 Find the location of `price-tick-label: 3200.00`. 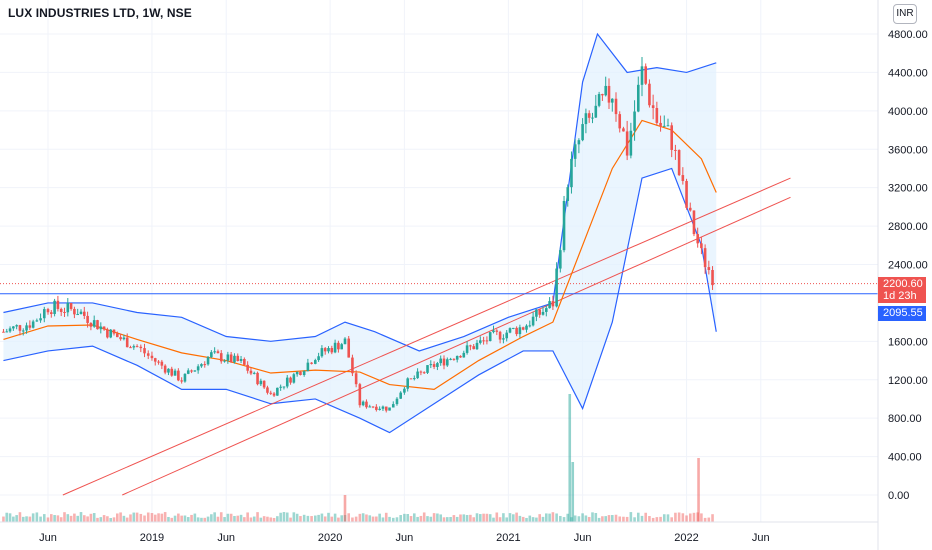

price-tick-label: 3200.00 is located at coordinates (908, 189).